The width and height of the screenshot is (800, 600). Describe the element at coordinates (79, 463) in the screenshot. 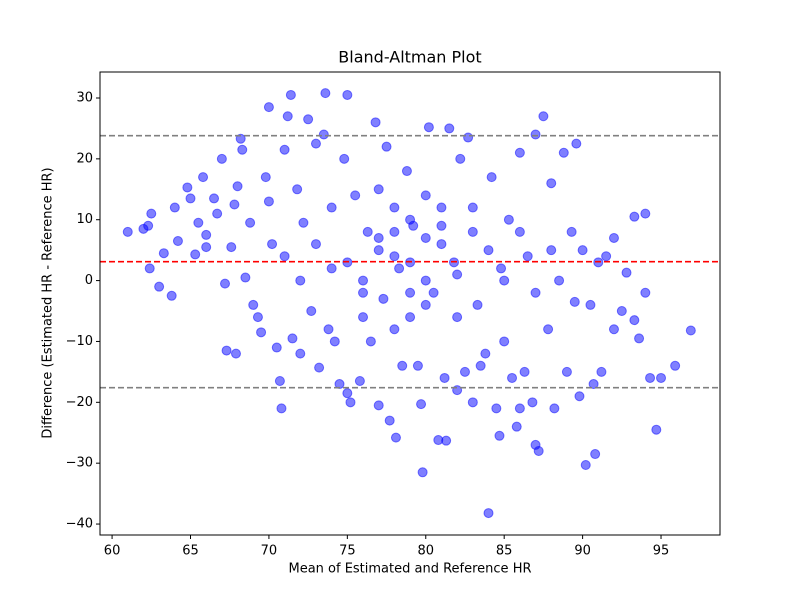

I see `y-tick-label: −30` at that location.